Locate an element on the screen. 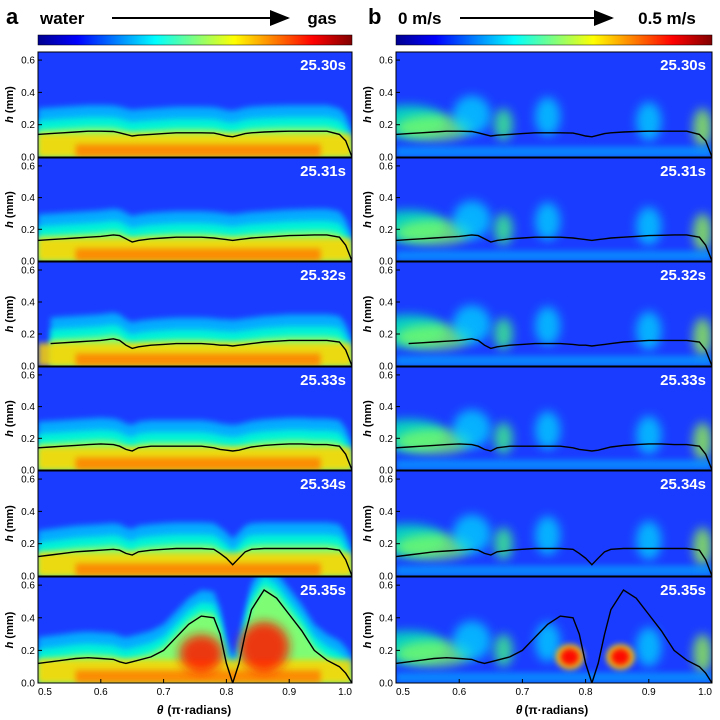 The width and height of the screenshot is (720, 720). panel-b-3: 25.33s 0.0 0.2 0.4 0.6 h(mm) is located at coordinates (537, 421).